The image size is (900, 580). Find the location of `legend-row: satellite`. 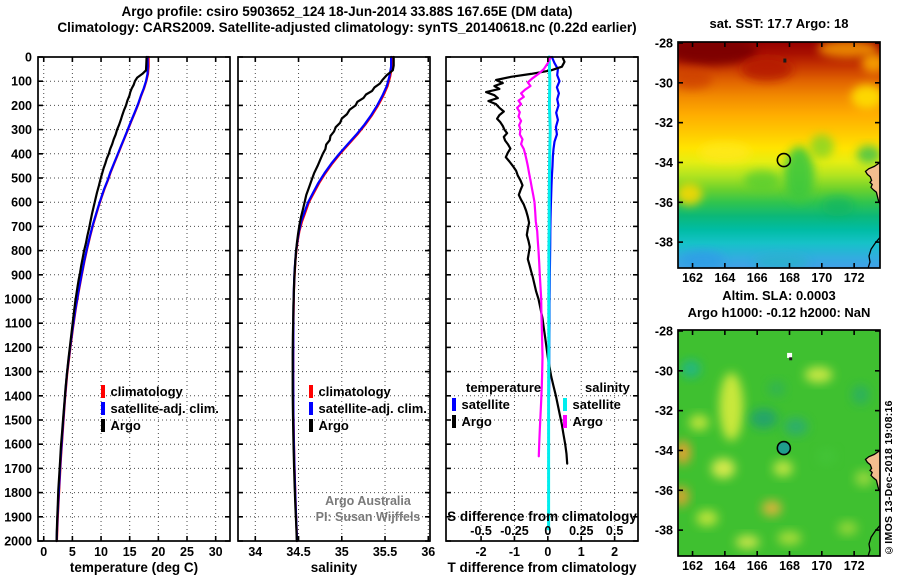

legend-row: satellite is located at coordinates (496, 404).